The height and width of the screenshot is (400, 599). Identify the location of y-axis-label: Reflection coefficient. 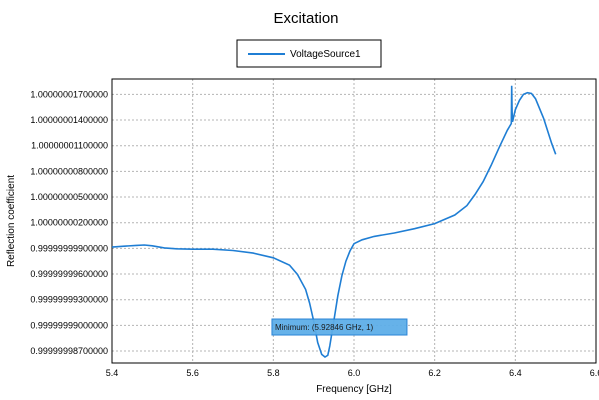
(11, 221).